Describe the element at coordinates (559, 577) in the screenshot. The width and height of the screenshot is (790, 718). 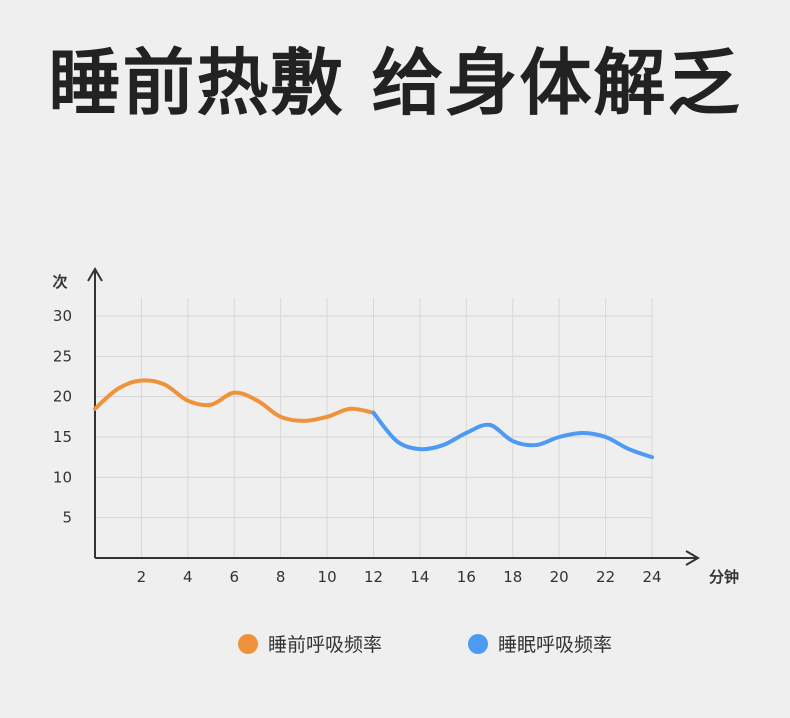
I see `x-tick-label: 20` at that location.